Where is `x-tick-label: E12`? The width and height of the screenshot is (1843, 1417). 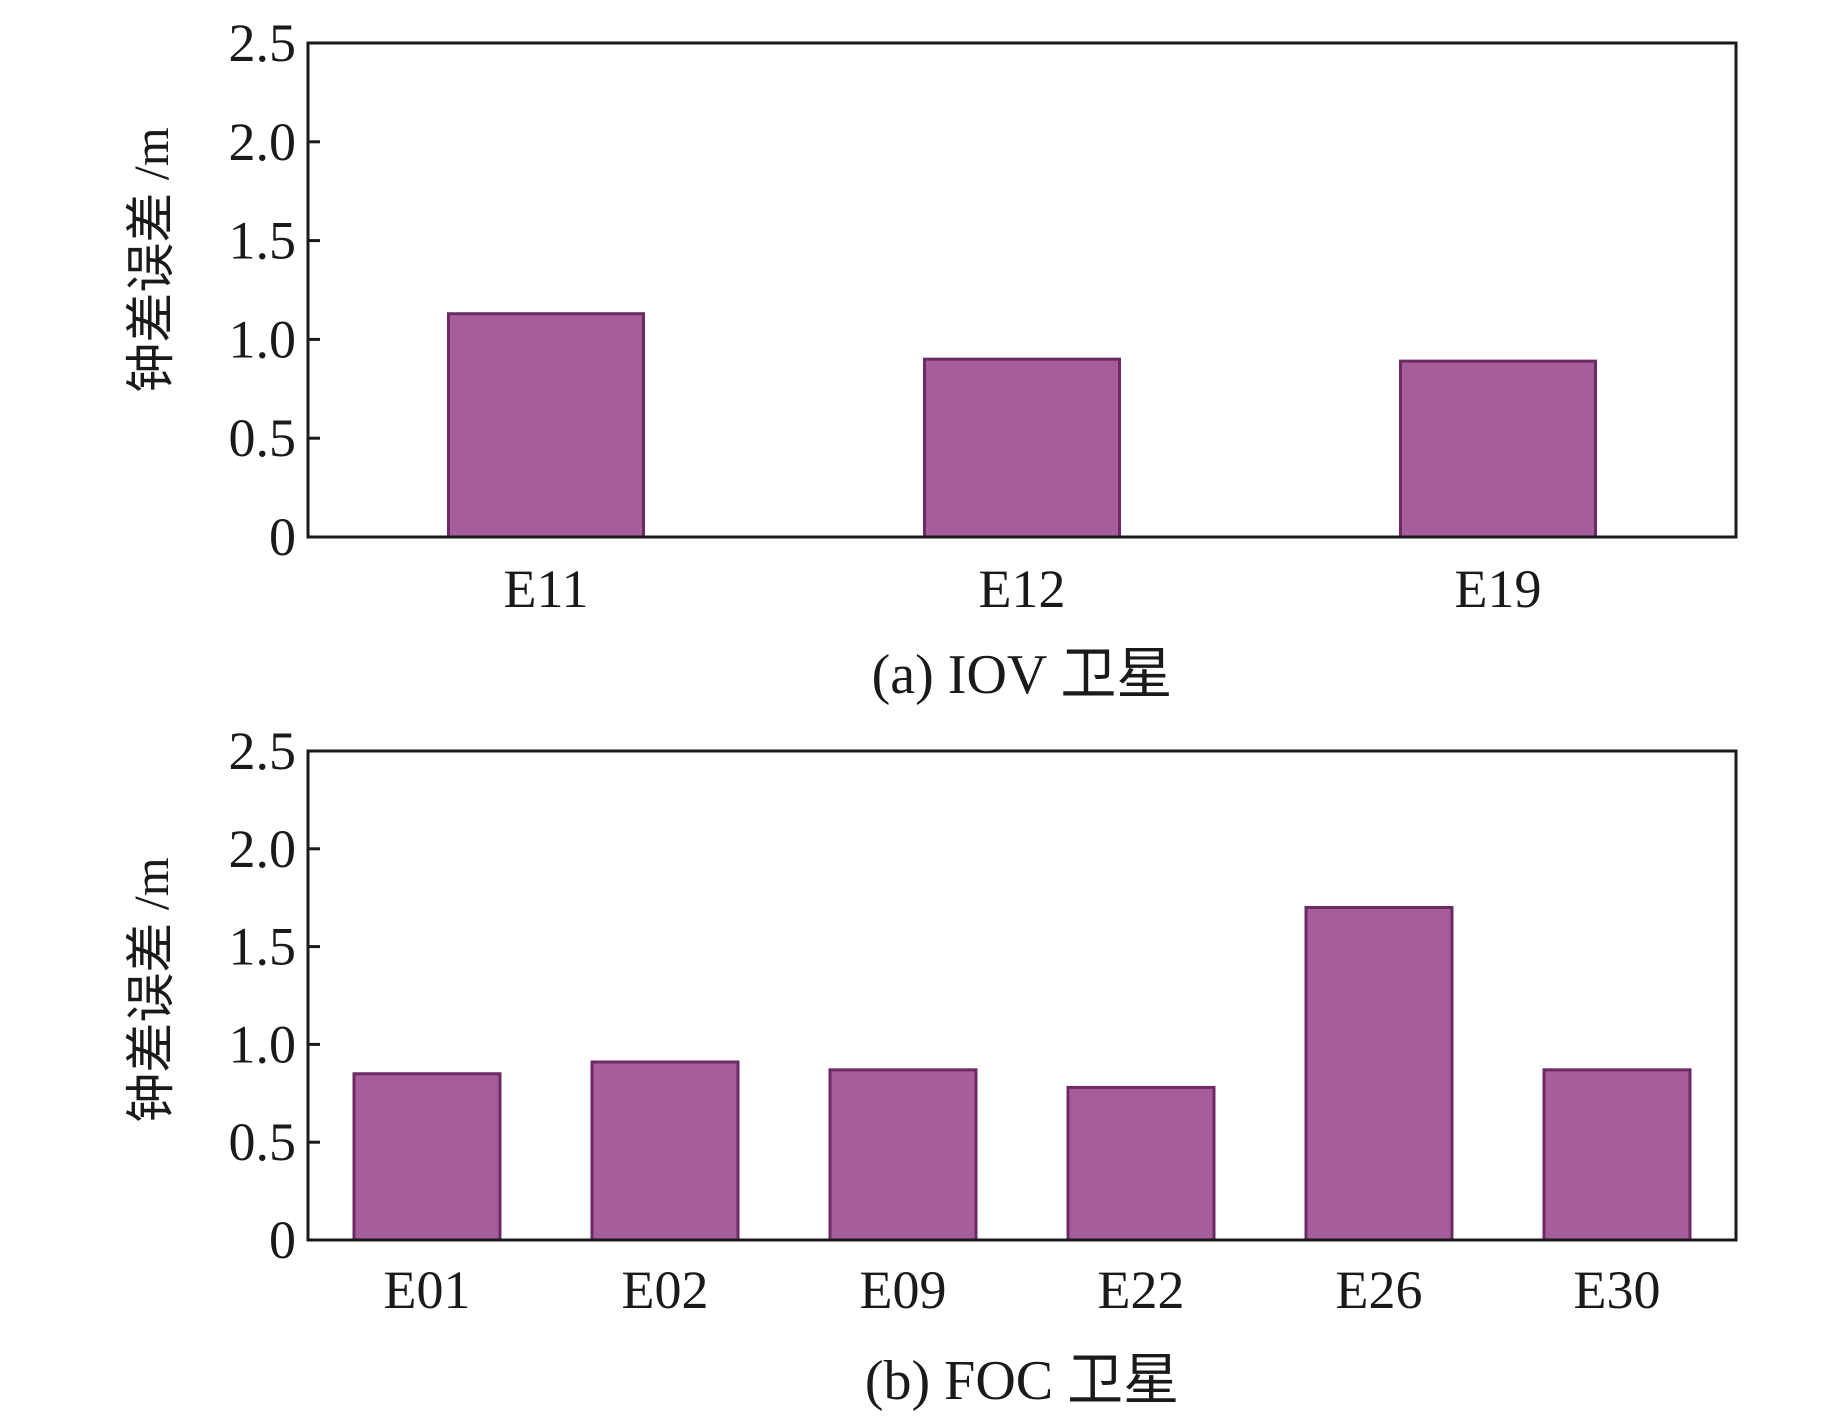 x-tick-label: E12 is located at coordinates (1022, 589).